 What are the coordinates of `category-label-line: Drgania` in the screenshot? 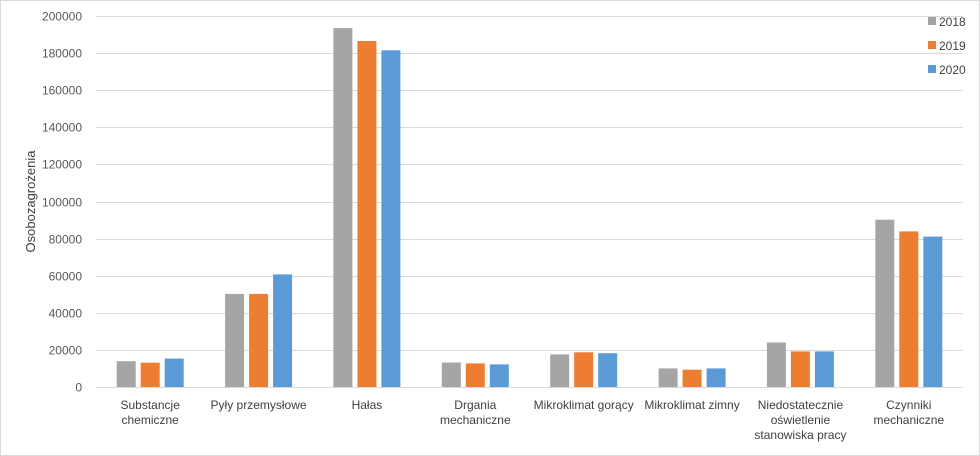 It's located at (475, 405).